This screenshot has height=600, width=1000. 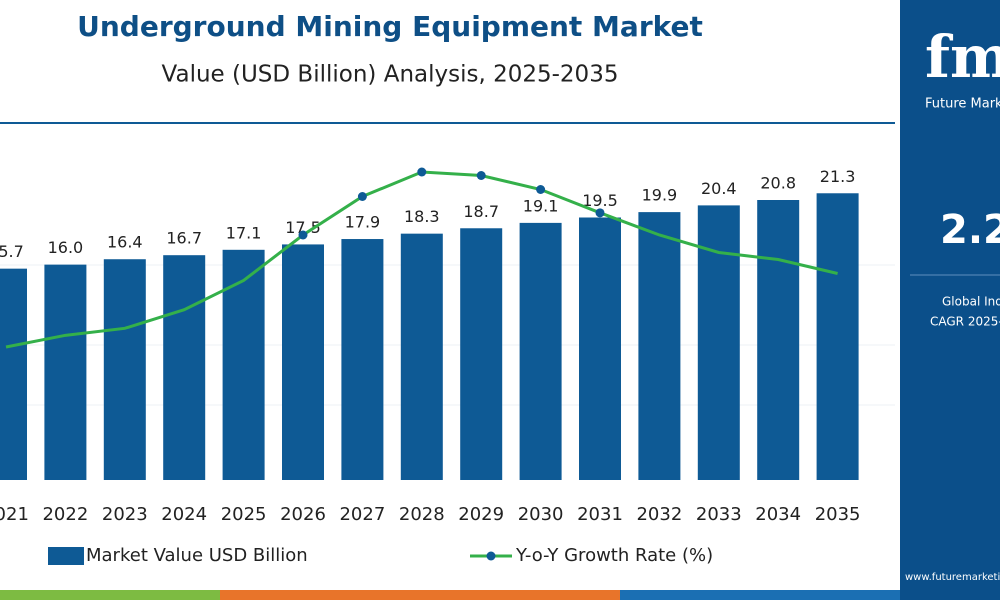 I want to click on value-label: 19.5, so click(x=600, y=200).